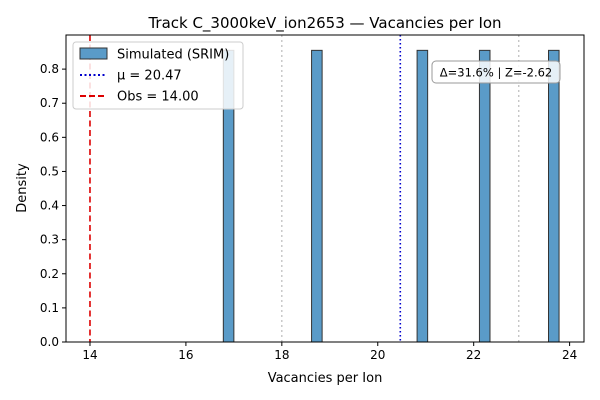 Image resolution: width=600 pixels, height=400 pixels. Describe the element at coordinates (49, 342) in the screenshot. I see `y-tick-label: 0.0` at that location.